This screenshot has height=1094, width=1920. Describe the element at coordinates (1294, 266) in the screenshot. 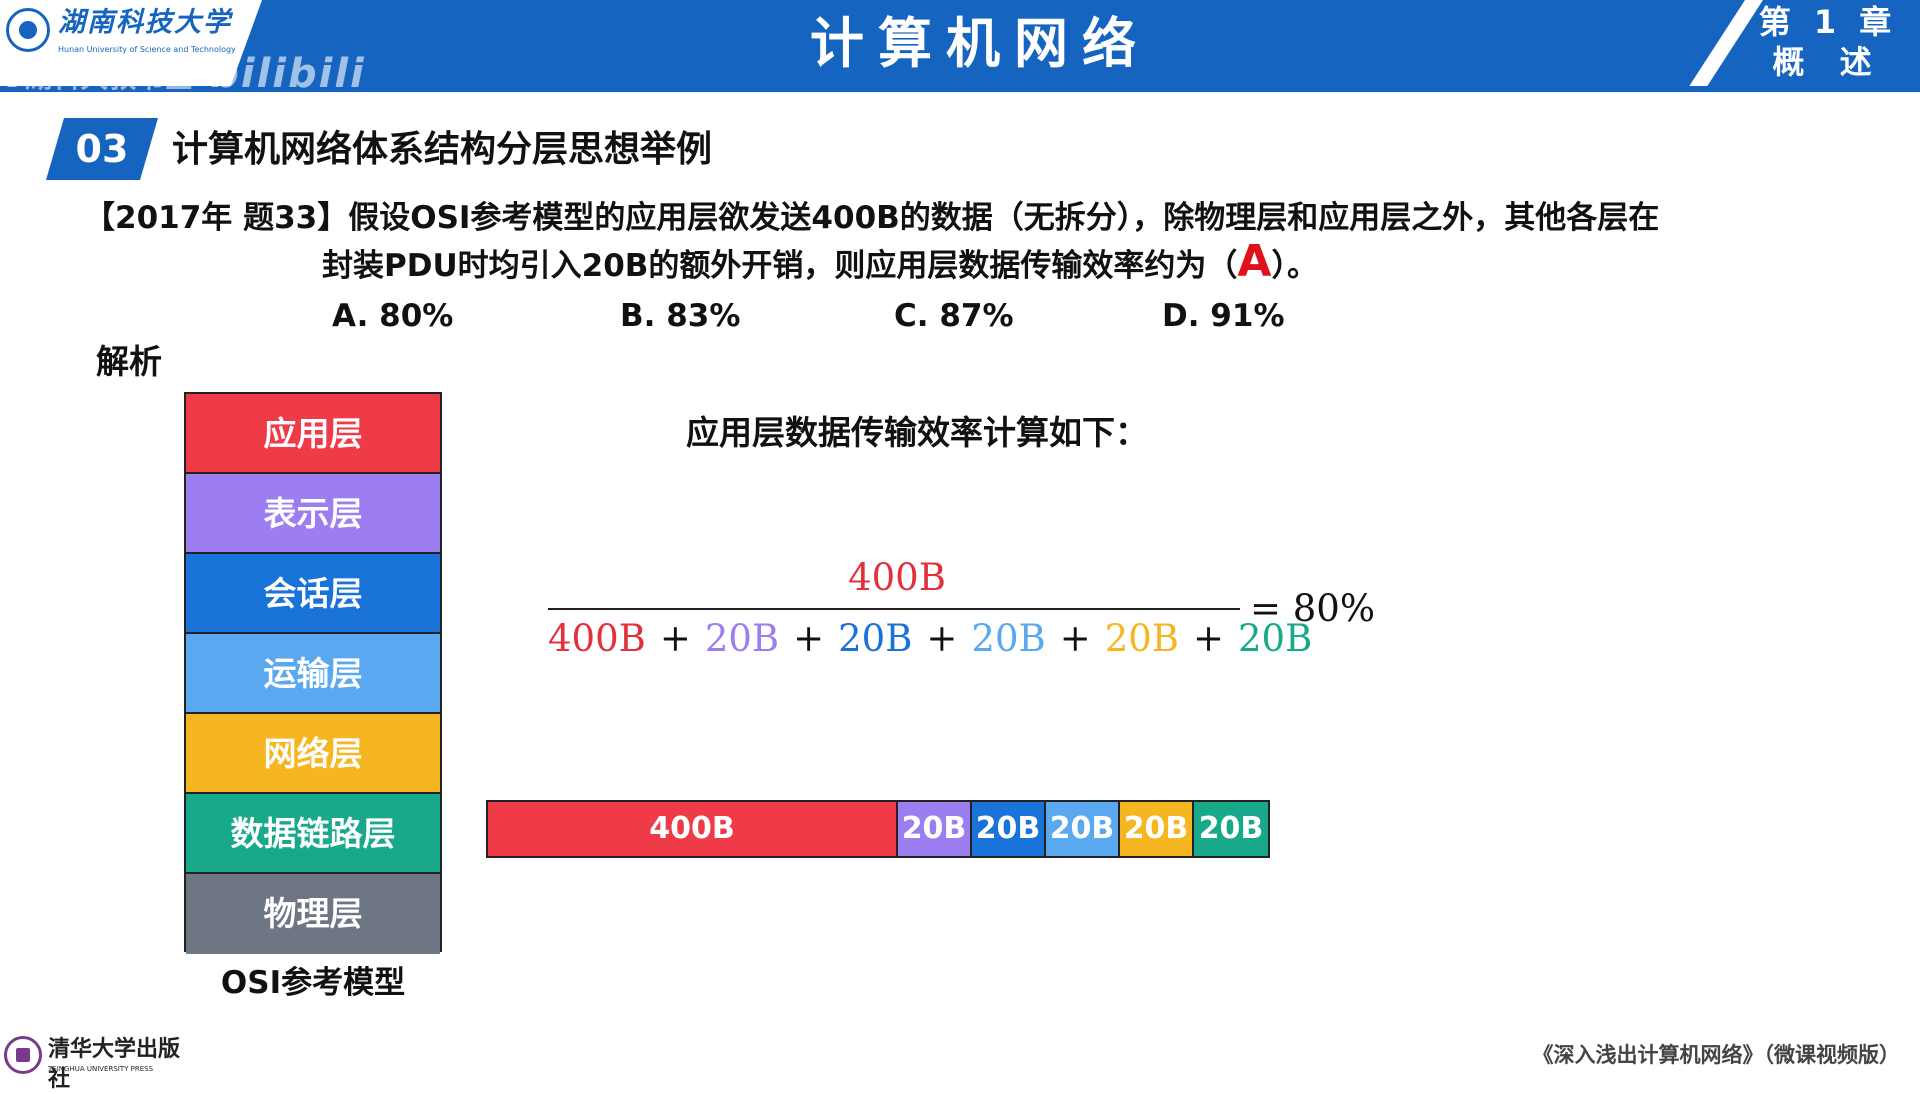

I see `question-line-2-end: ）。` at that location.